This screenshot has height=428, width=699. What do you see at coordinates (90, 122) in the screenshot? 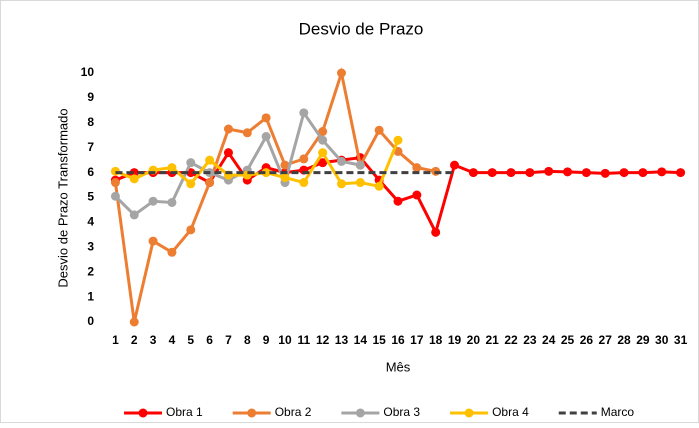
I see `y-tick-label: 8` at bounding box center [90, 122].